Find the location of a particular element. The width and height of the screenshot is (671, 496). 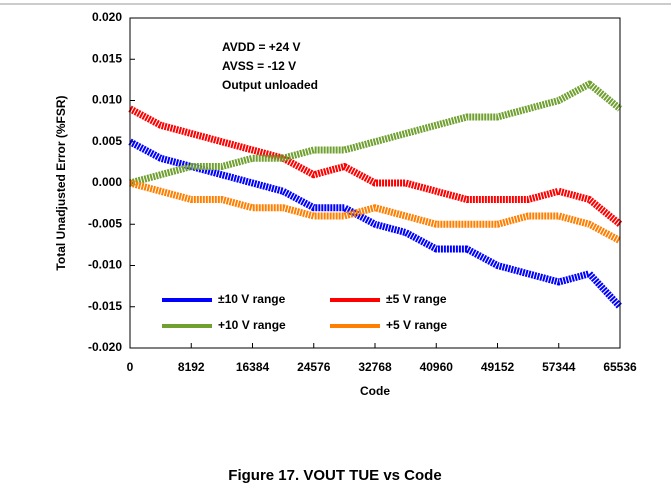

x-tick-label: 0 is located at coordinates (130, 367).